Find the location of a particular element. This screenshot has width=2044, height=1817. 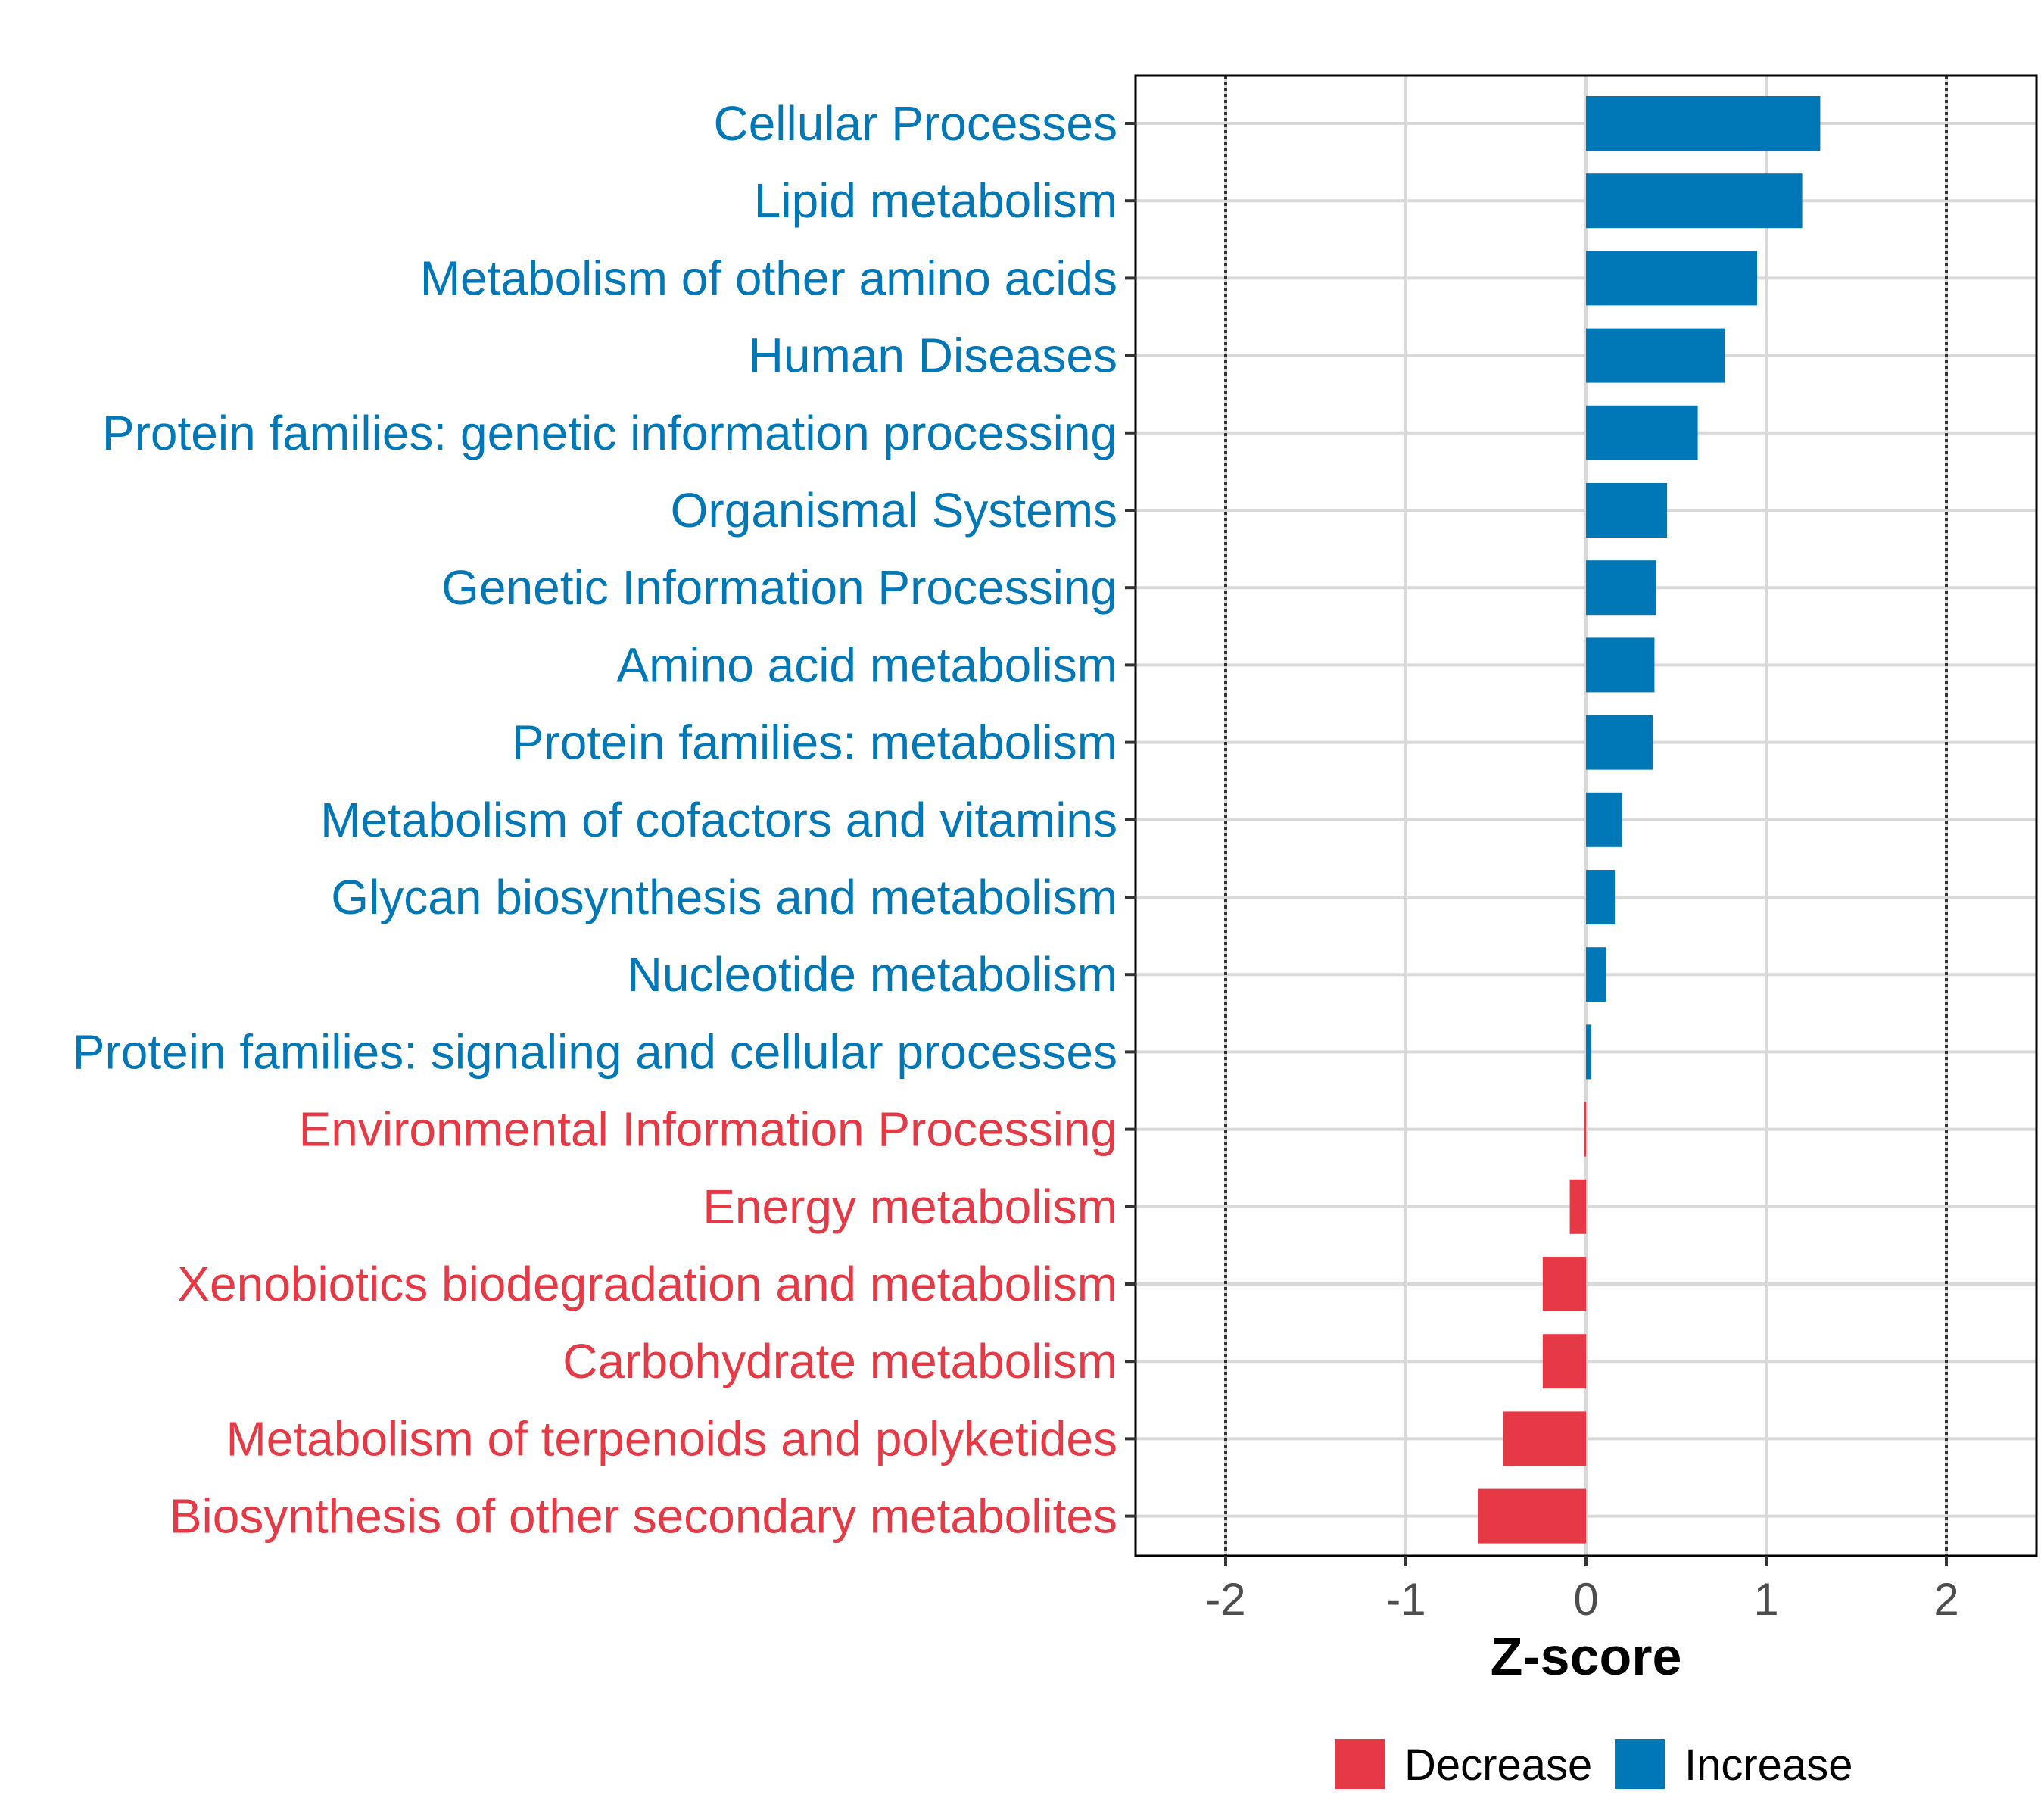

category-label: Human Diseases is located at coordinates (933, 356).